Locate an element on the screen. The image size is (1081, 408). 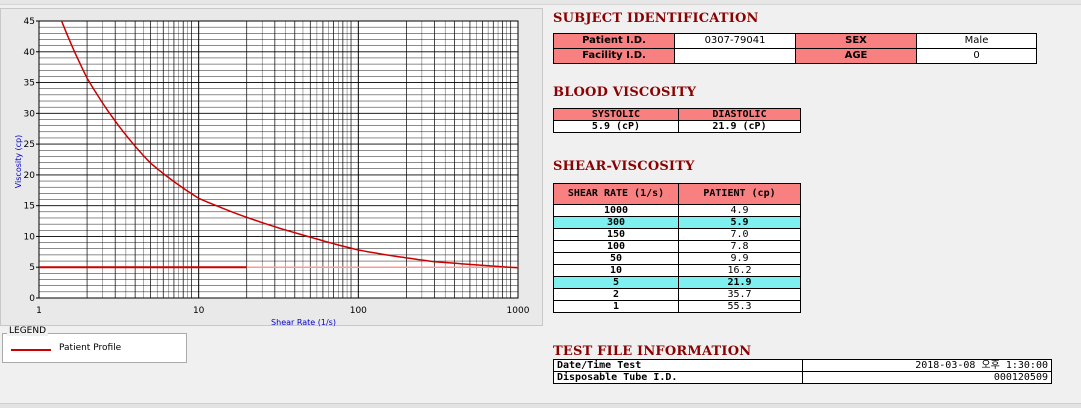
shear-row: 300 5.9 is located at coordinates (677, 222).